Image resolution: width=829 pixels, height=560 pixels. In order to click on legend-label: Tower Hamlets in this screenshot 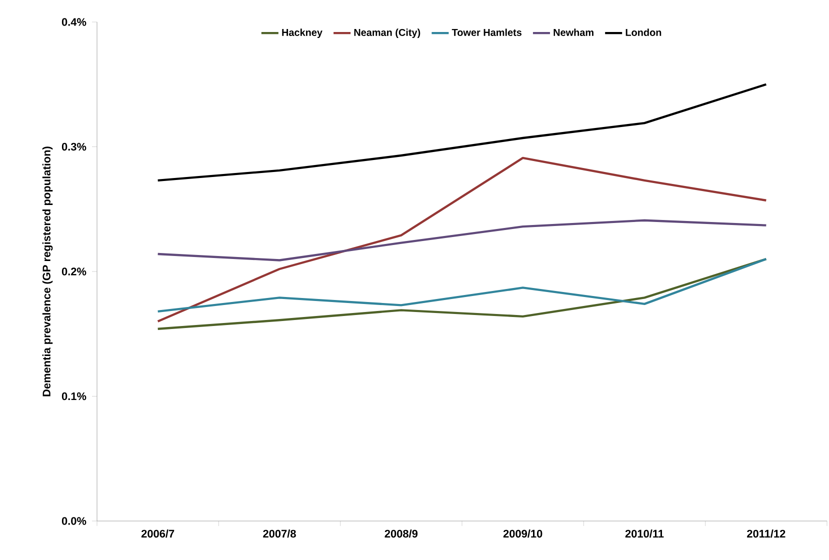, I will do `click(487, 32)`.